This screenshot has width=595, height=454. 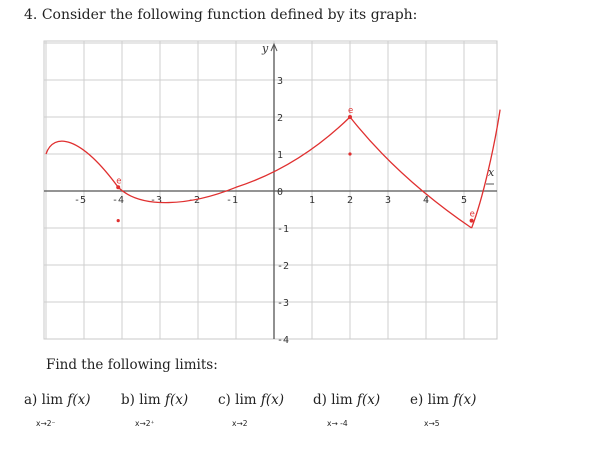 What do you see at coordinates (337, 423) in the screenshot?
I see `limit-subscript: x→ -4` at bounding box center [337, 423].